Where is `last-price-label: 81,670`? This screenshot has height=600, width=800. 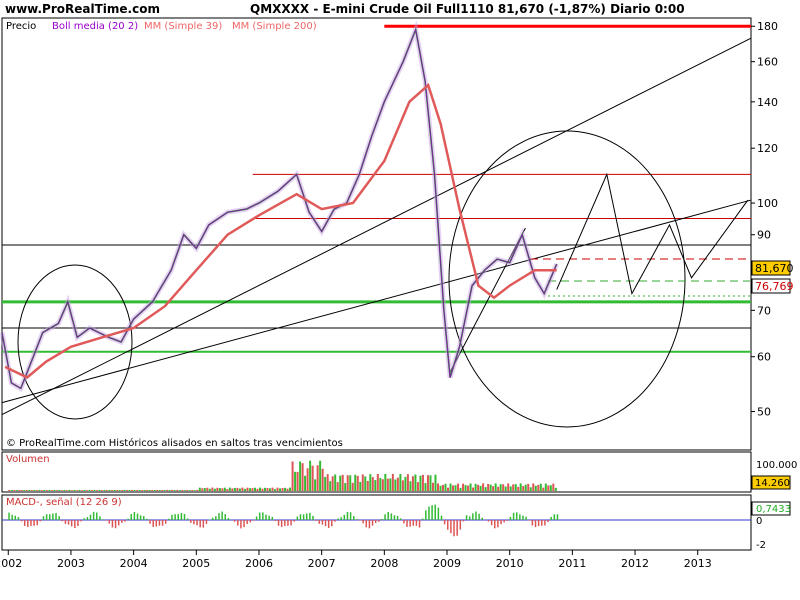 last-price-label: 81,670 is located at coordinates (774, 268).